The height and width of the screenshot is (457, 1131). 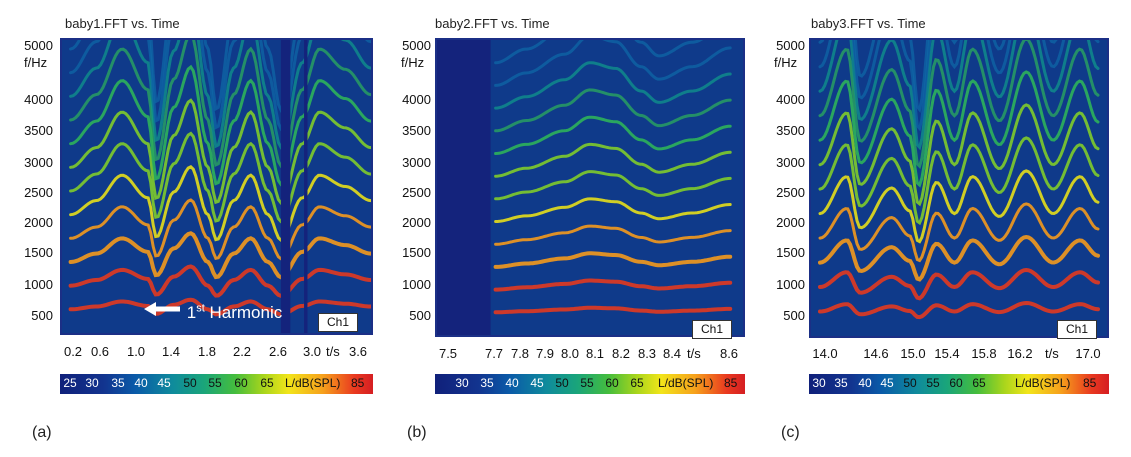 What do you see at coordinates (312, 351) in the screenshot?
I see `x-tick: 3.0` at bounding box center [312, 351].